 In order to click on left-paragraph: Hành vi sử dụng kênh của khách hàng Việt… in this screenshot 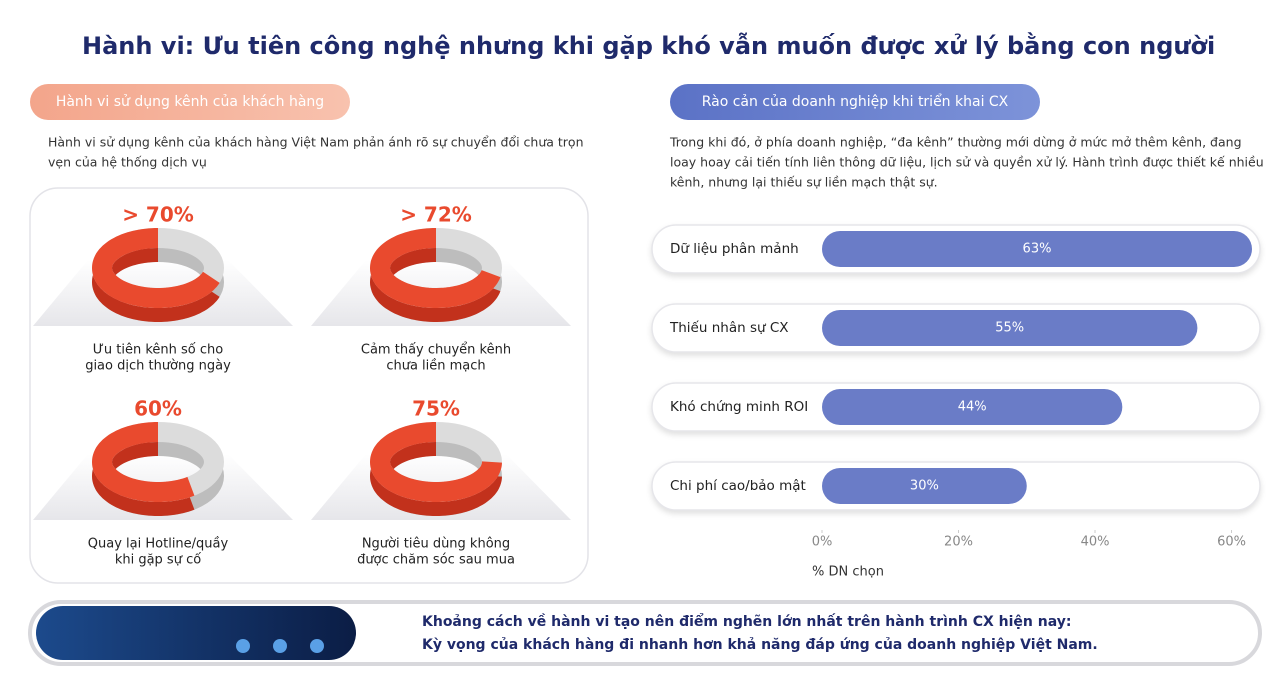, I will do `click(316, 142)`.